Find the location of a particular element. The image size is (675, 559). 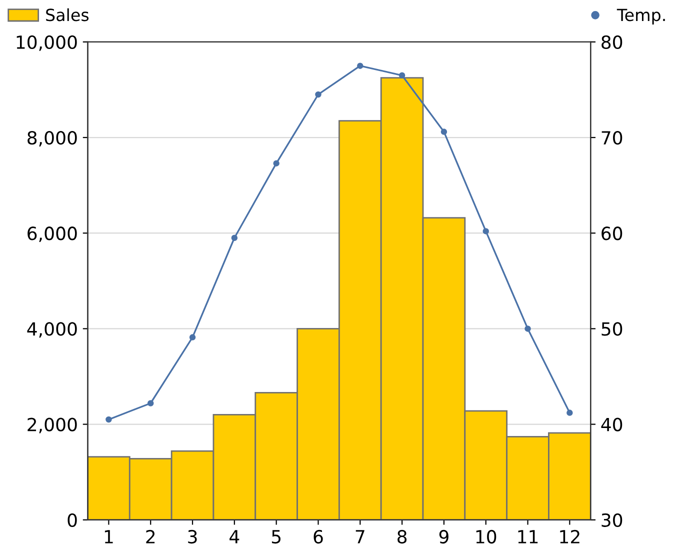

x-tick-label: 8 is located at coordinates (402, 537).